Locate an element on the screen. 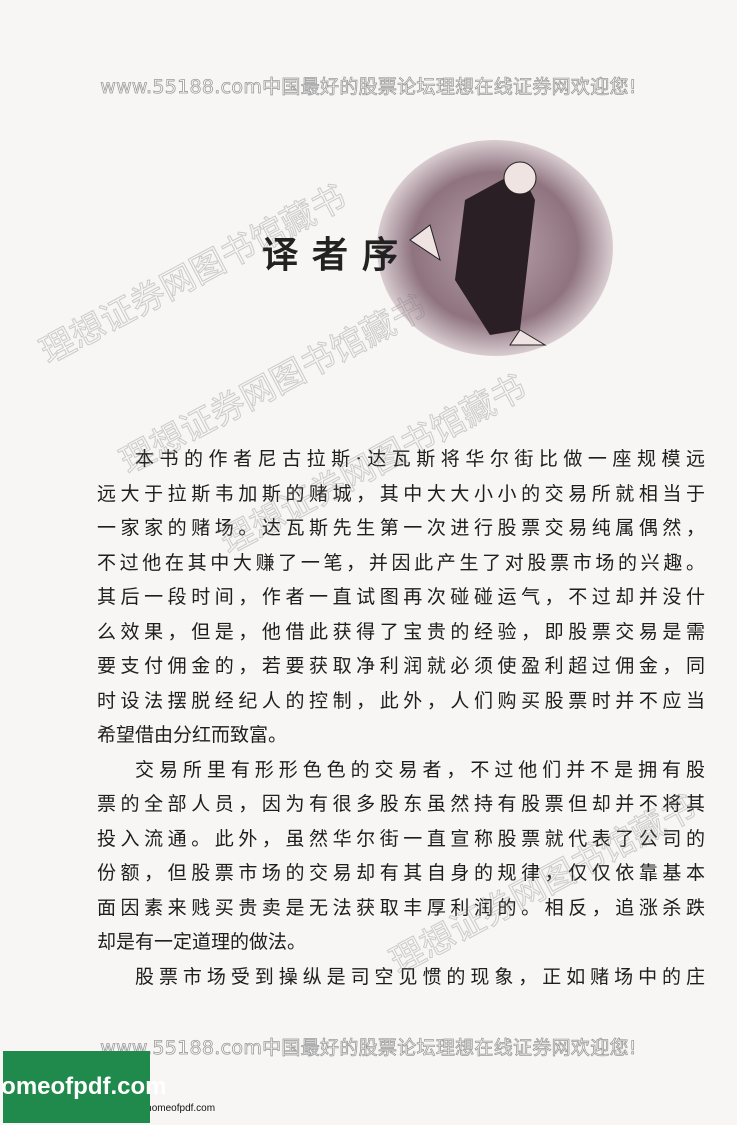 The width and height of the screenshot is (737, 1125). text-line: 要支付佣金的，若要获取净利润就必须使盈利超过佣金，同 is located at coordinates (401, 666).